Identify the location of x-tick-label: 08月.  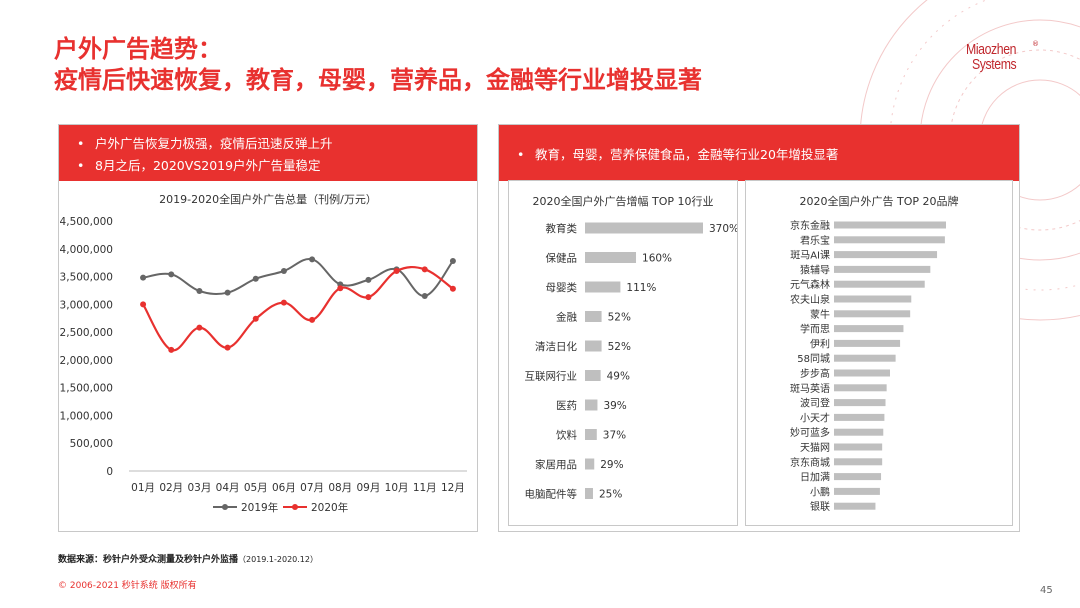
(340, 488).